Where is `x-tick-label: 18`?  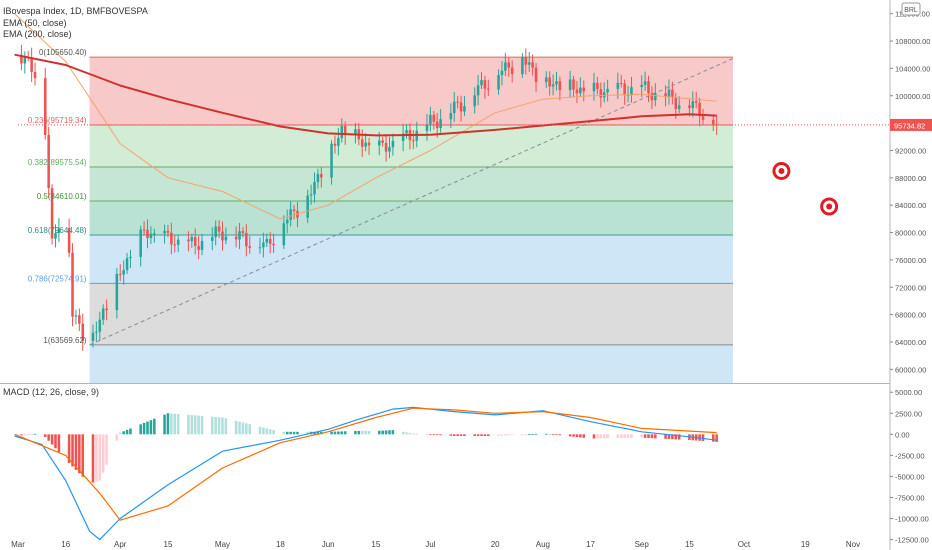
x-tick-label: 18 is located at coordinates (280, 544).